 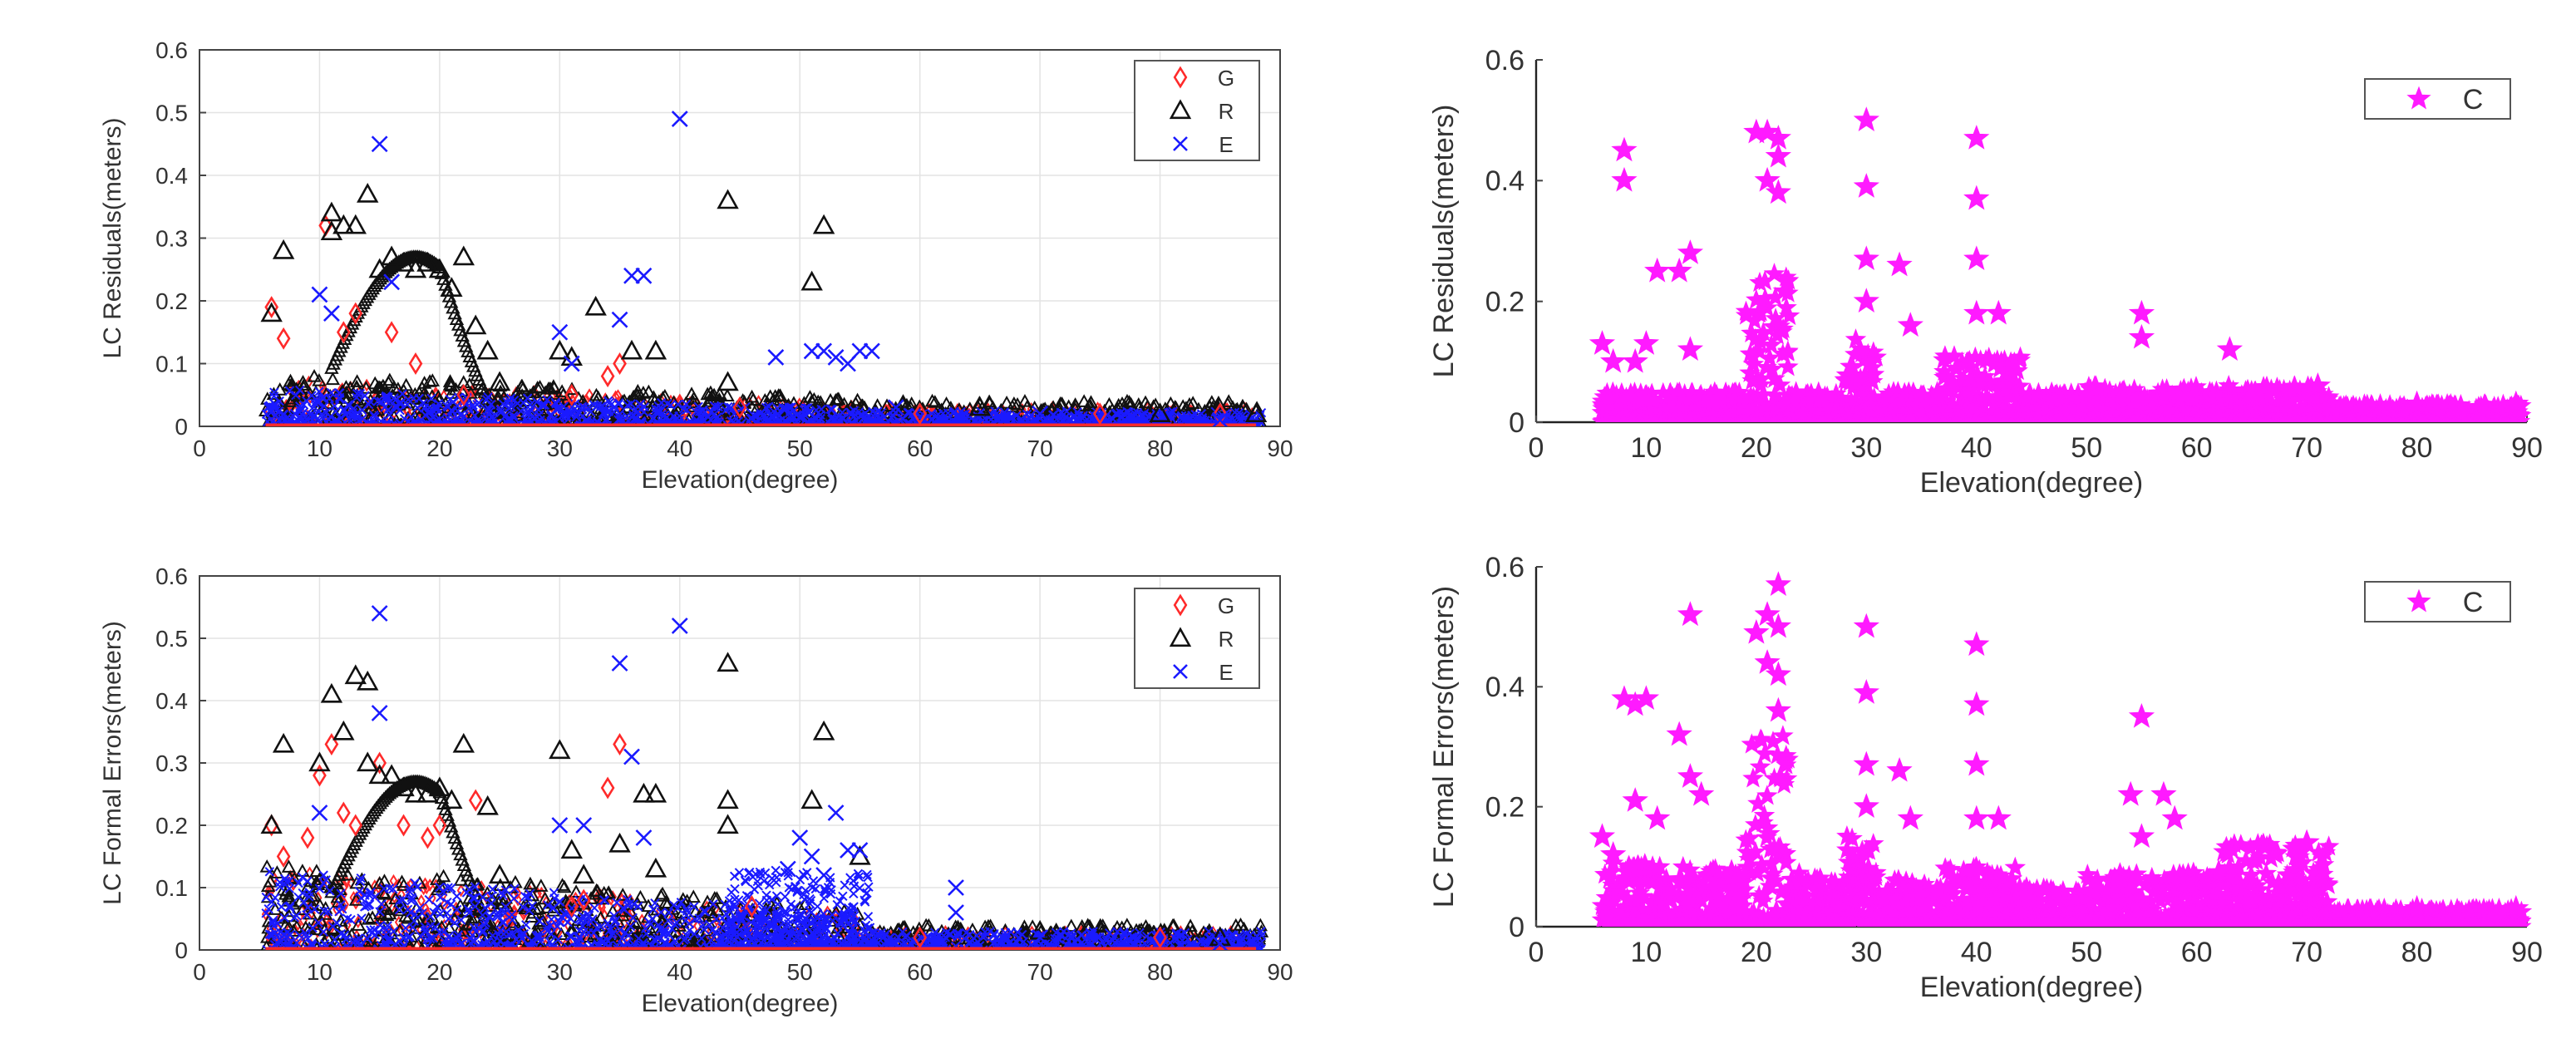 What do you see at coordinates (1516, 423) in the screenshot?
I see `y-tick-label: 0` at bounding box center [1516, 423].